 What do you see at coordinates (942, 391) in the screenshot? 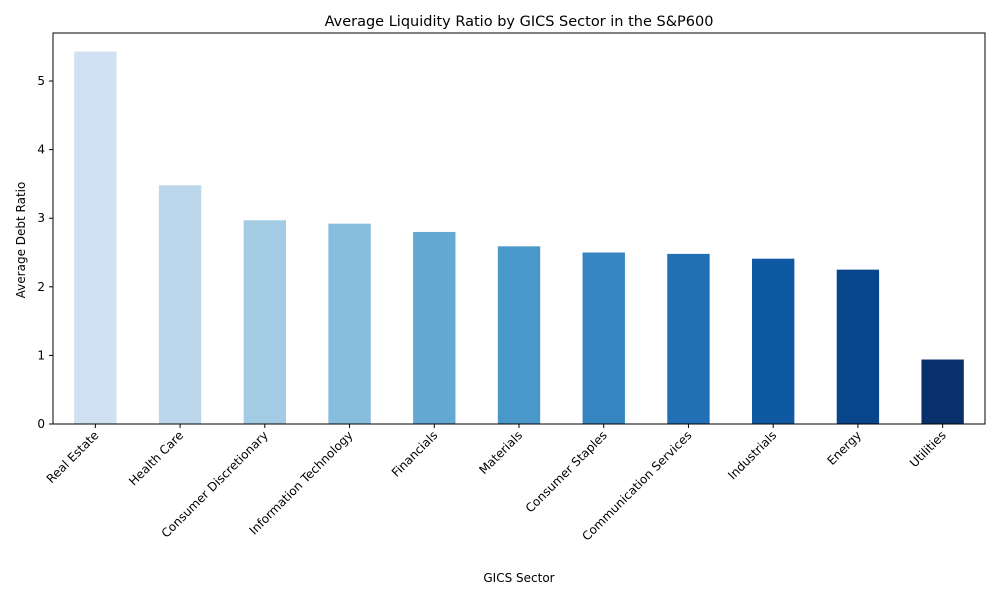
I see `bar-utilities` at bounding box center [942, 391].